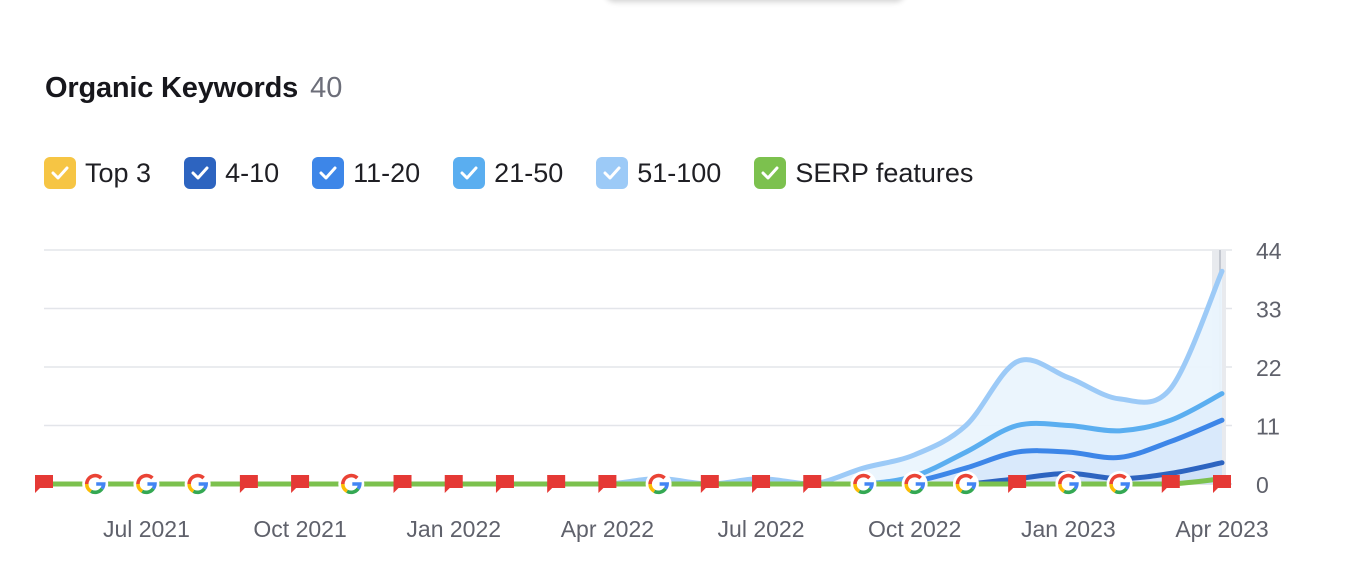 The image size is (1356, 574). I want to click on legend-item-51-100: 51-100, so click(658, 173).